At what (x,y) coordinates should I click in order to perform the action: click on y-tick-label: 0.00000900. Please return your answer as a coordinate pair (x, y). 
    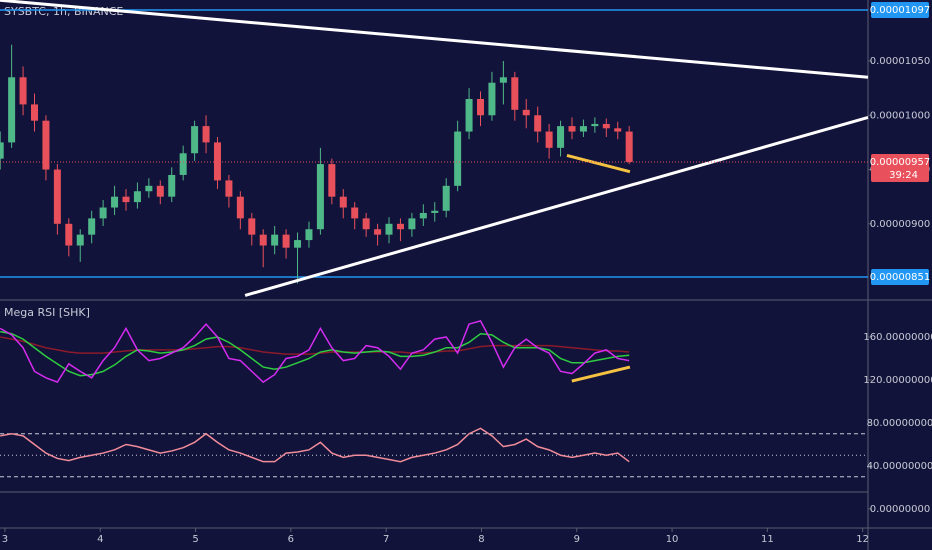
    Looking at the image, I should click on (900, 224).